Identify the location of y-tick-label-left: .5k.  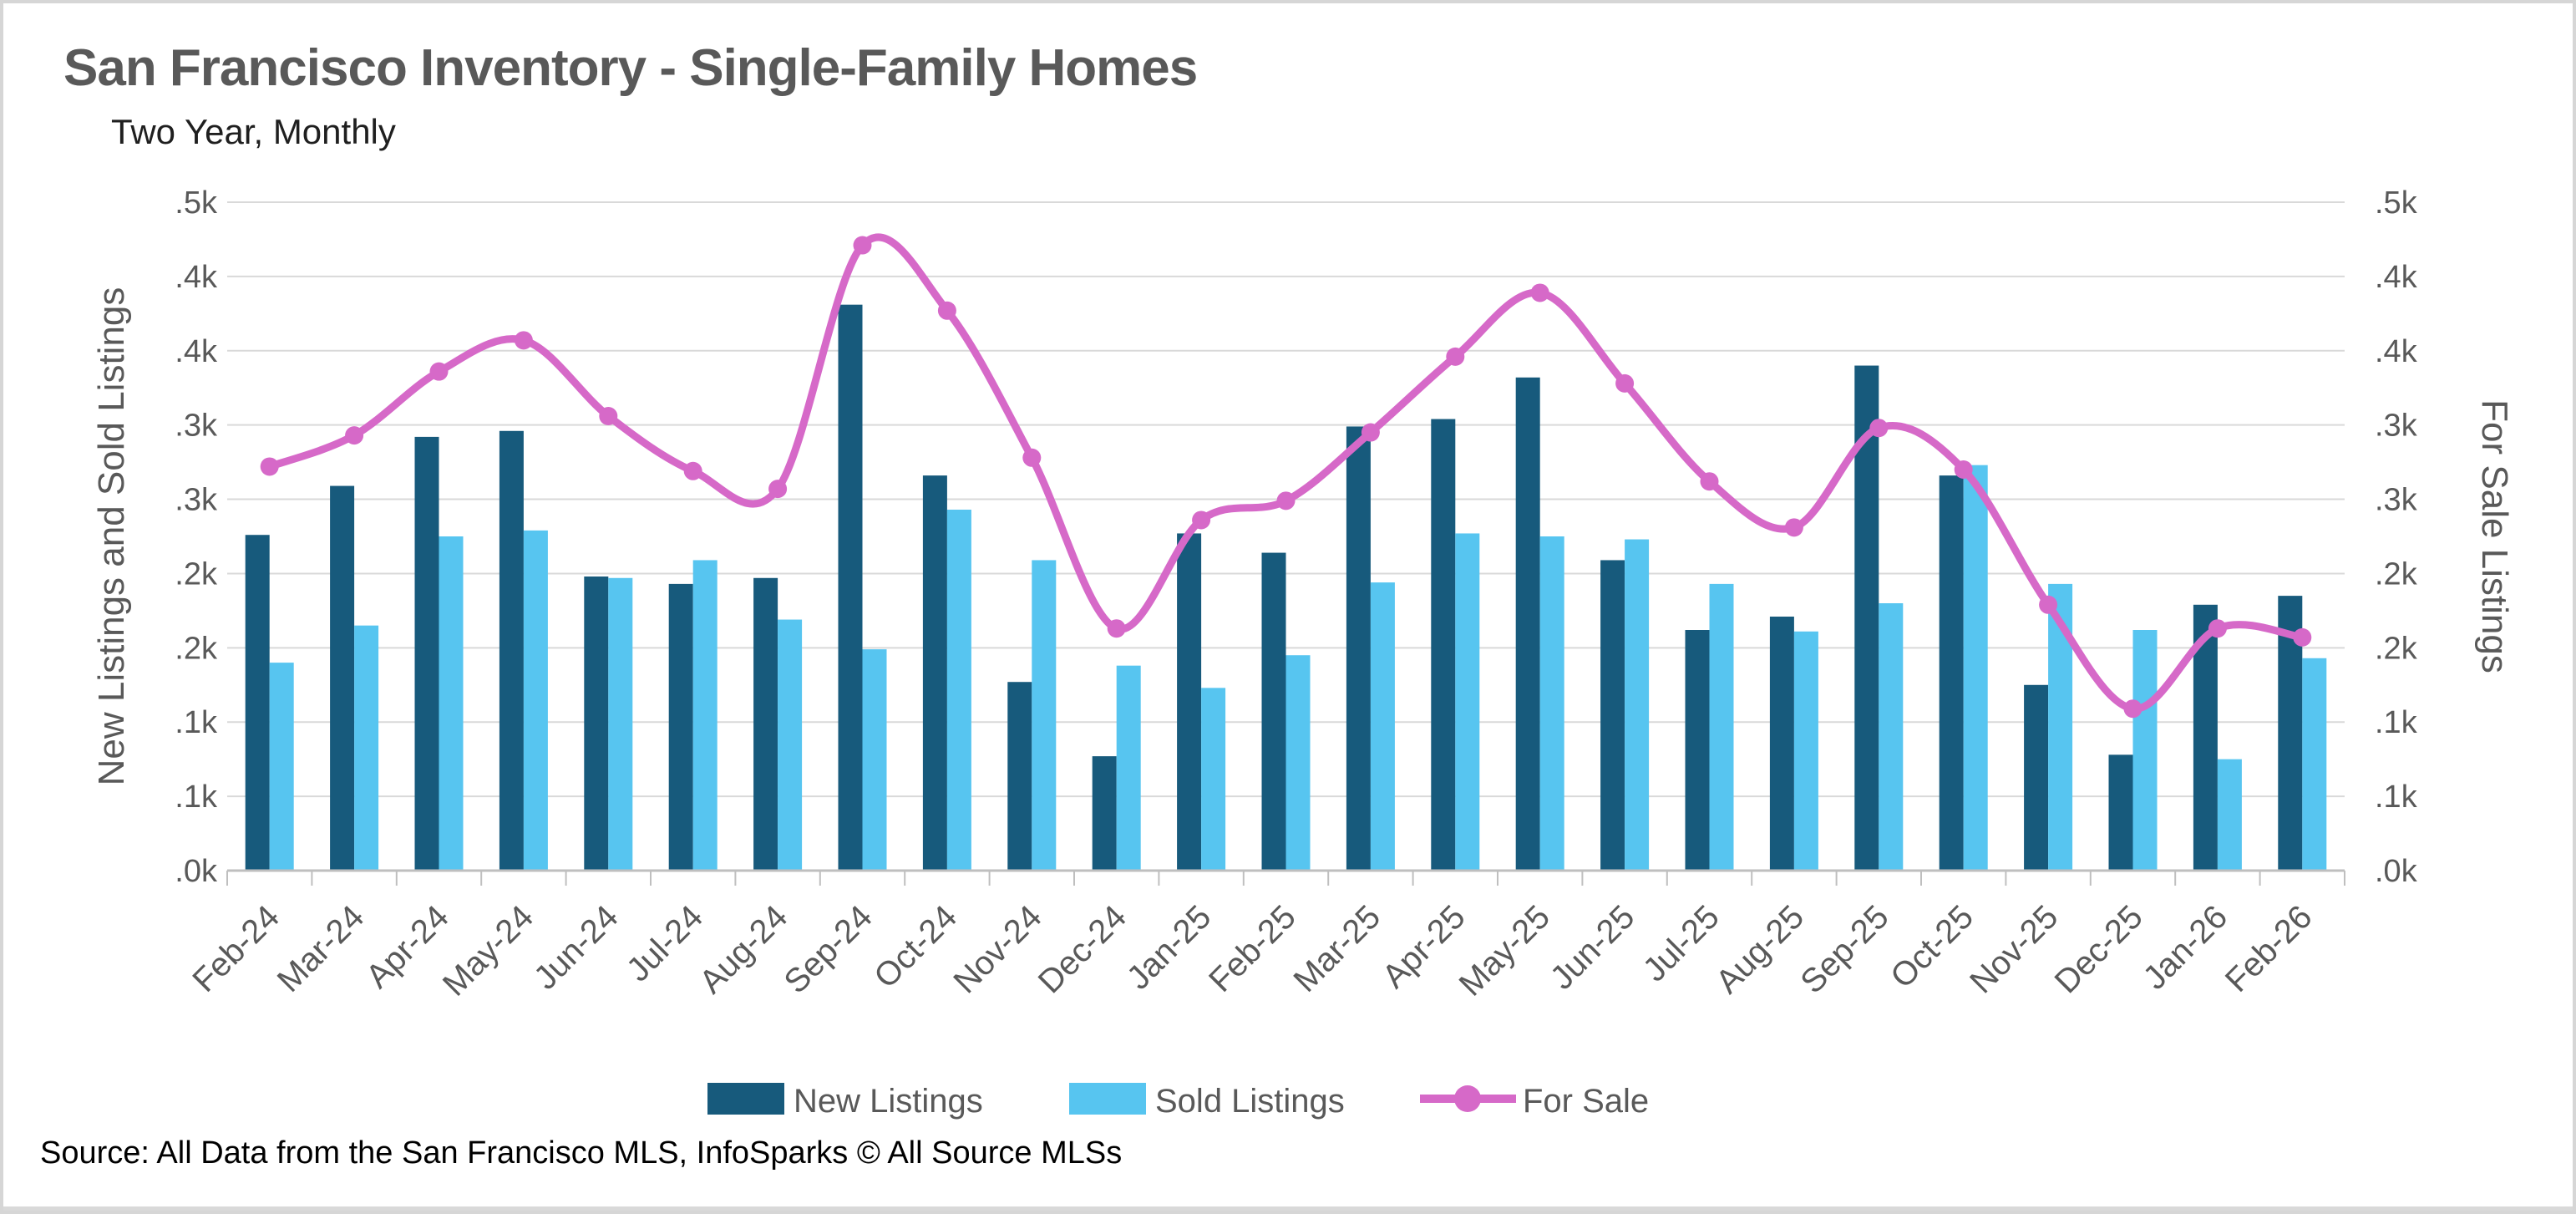
(196, 203).